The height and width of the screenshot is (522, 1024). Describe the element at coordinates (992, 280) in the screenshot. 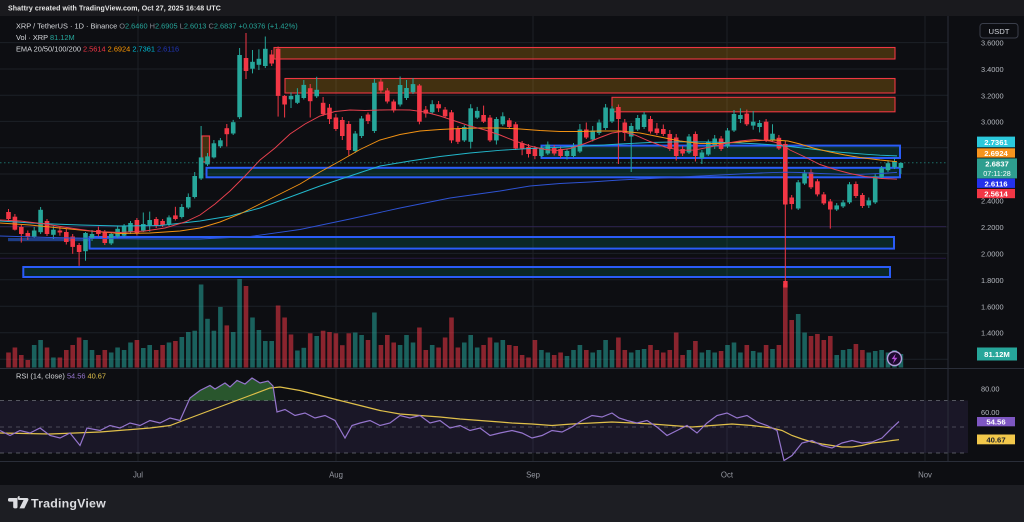

I see `svg-text: 1.8000` at that location.